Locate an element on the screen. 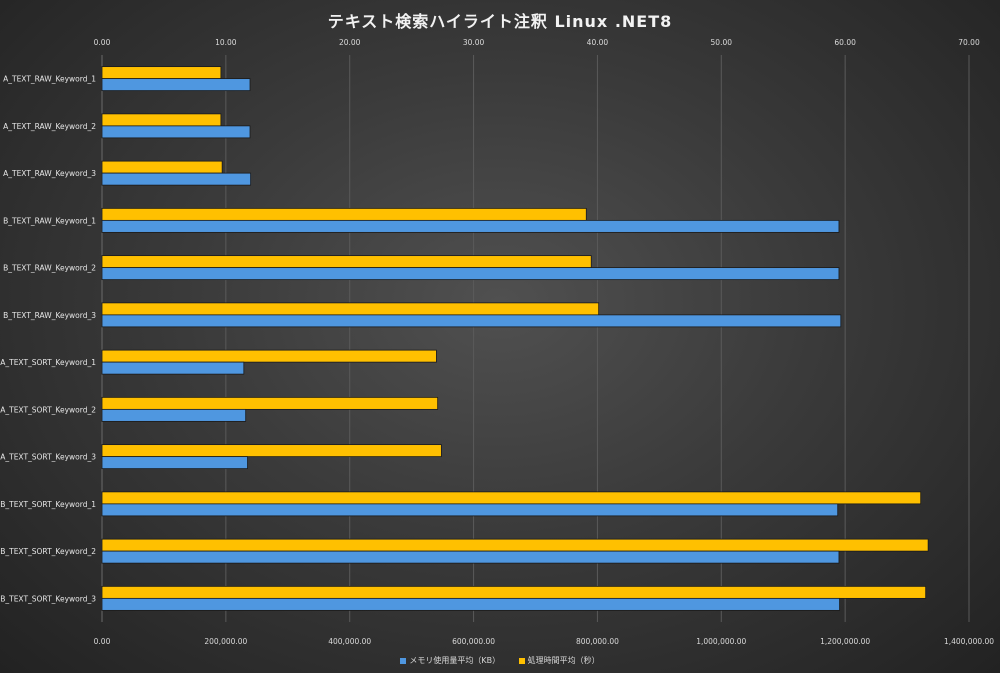 The image size is (1000, 673). category-label: A_TEXT_SORT_Keyword_1 is located at coordinates (48, 362).